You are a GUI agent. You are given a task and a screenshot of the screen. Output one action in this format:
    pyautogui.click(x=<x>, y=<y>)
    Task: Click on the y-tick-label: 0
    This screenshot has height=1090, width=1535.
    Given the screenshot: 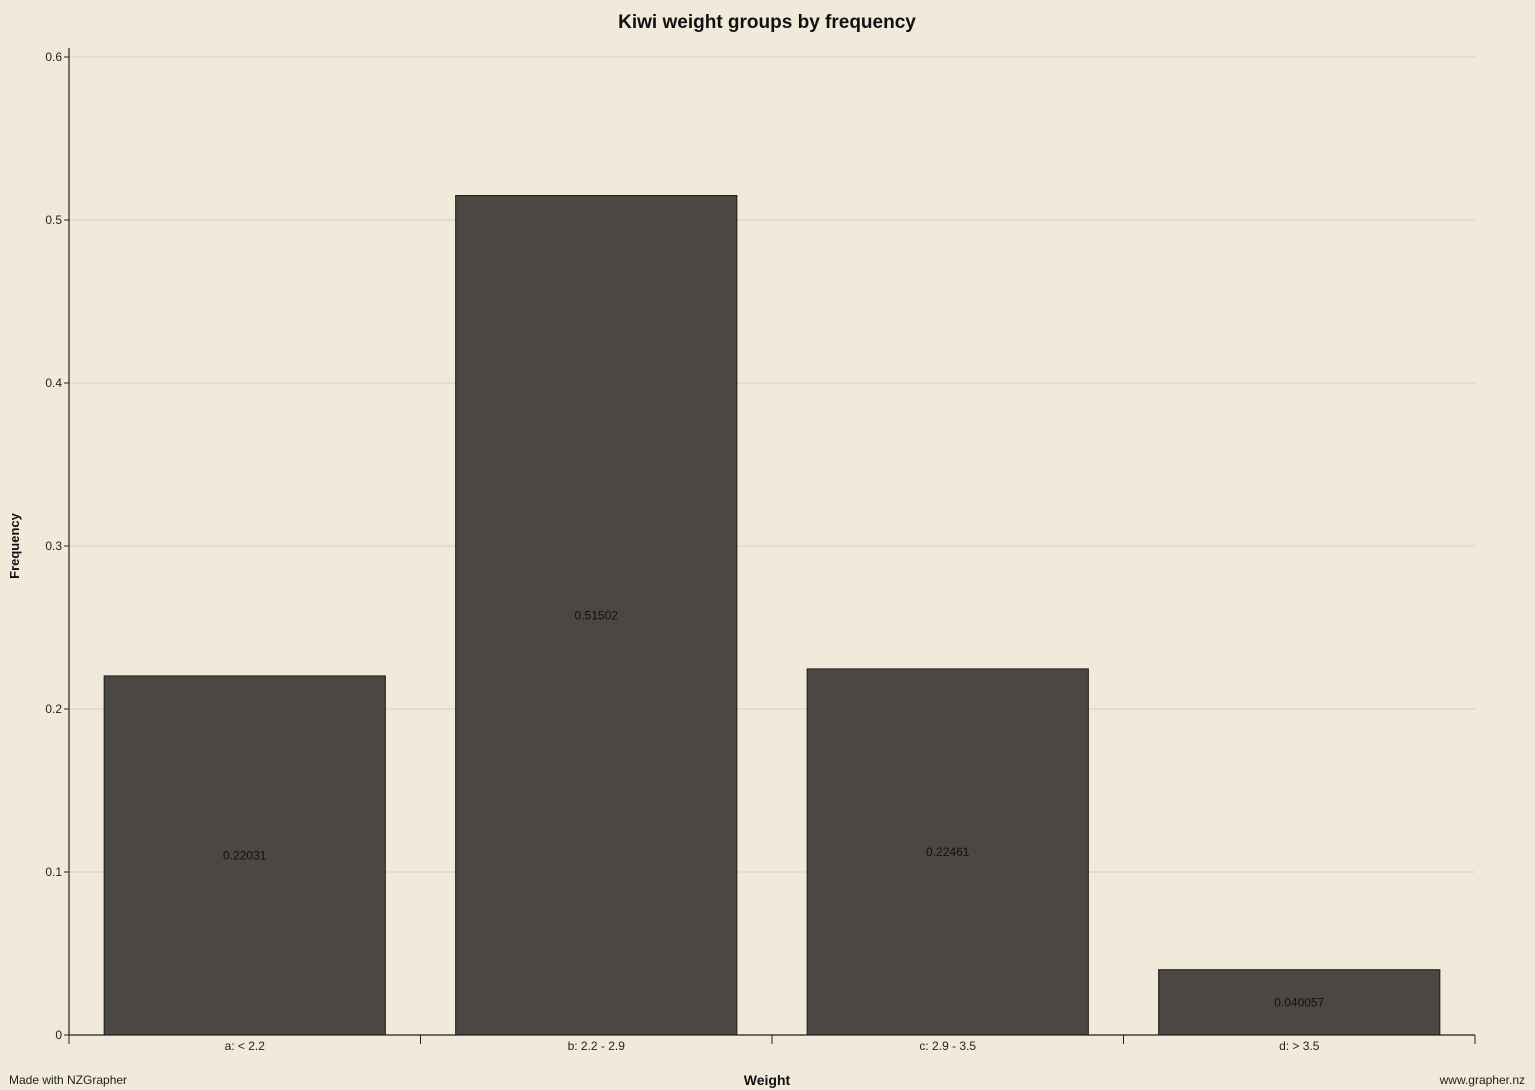 What is the action you would take?
    pyautogui.click(x=58, y=1035)
    